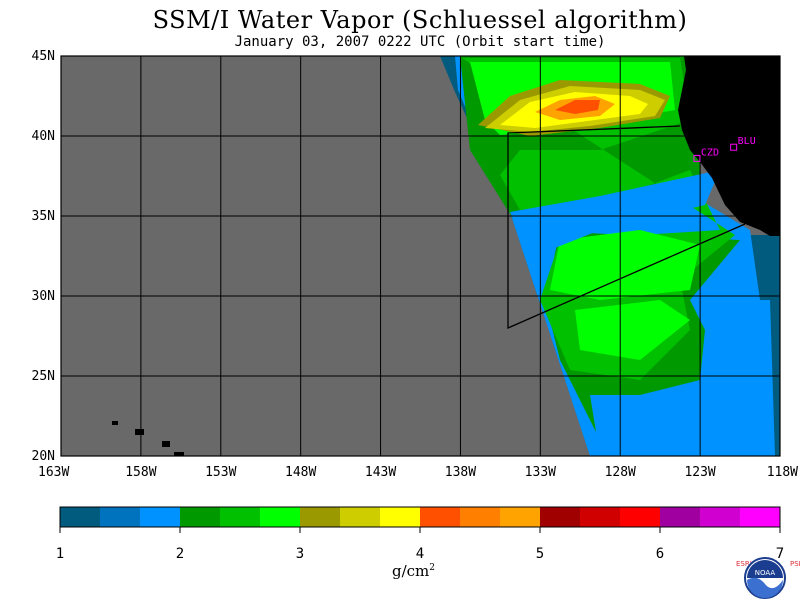 This screenshot has height=600, width=800. Describe the element at coordinates (140, 472) in the screenshot. I see `longitude-label: 158W` at that location.